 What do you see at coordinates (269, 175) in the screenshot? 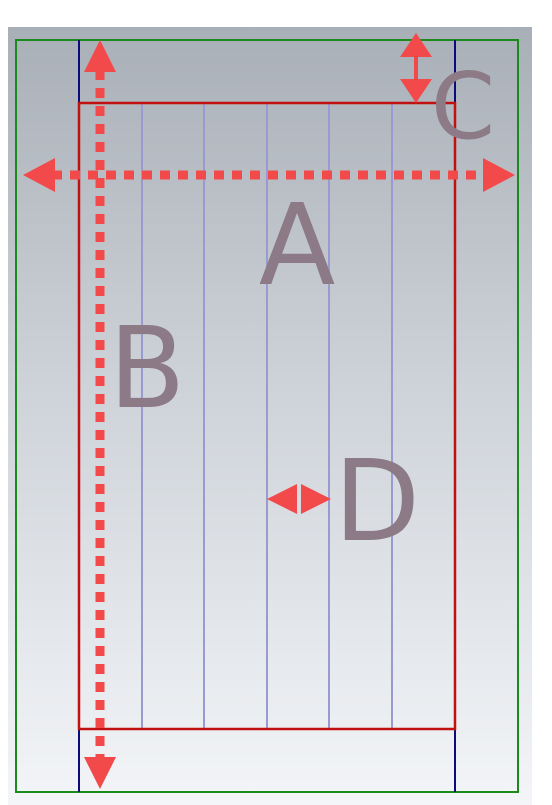
I see `width-arrow` at bounding box center [269, 175].